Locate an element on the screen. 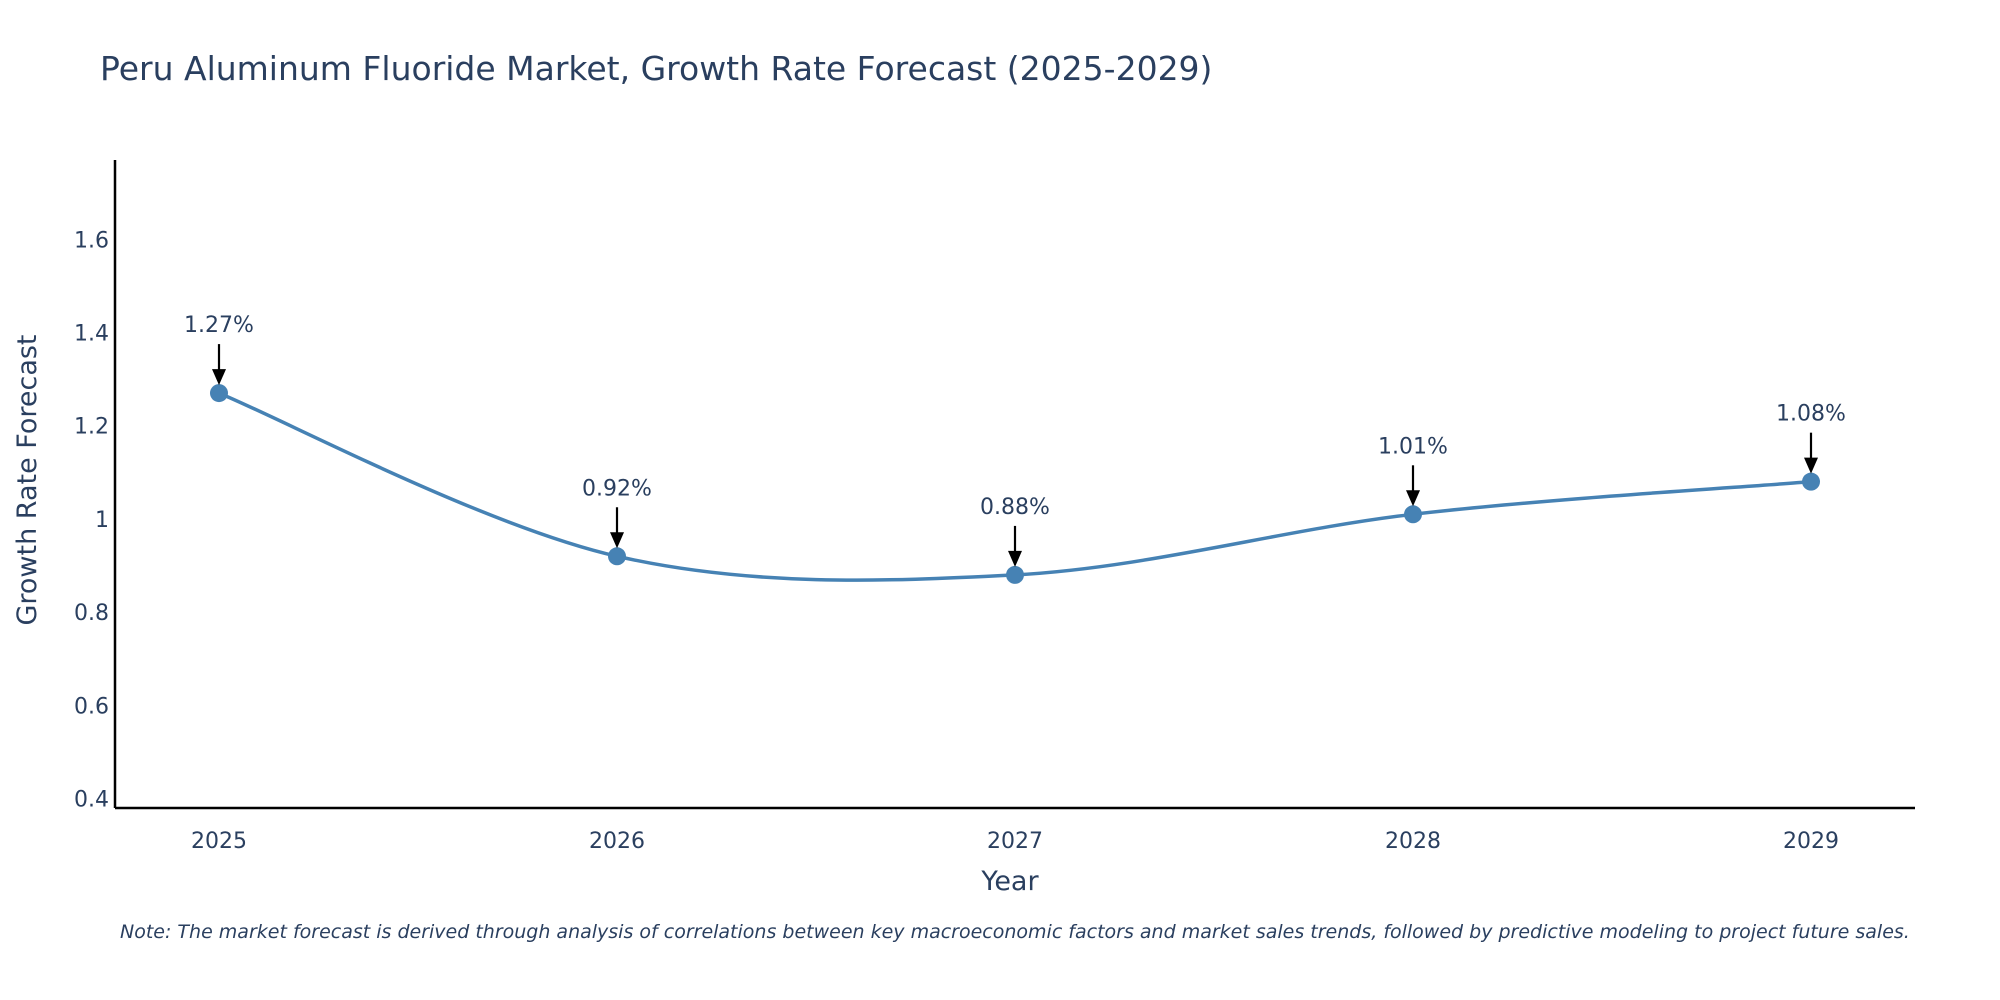 The width and height of the screenshot is (2000, 1000). data-label: 1.27% is located at coordinates (219, 325).